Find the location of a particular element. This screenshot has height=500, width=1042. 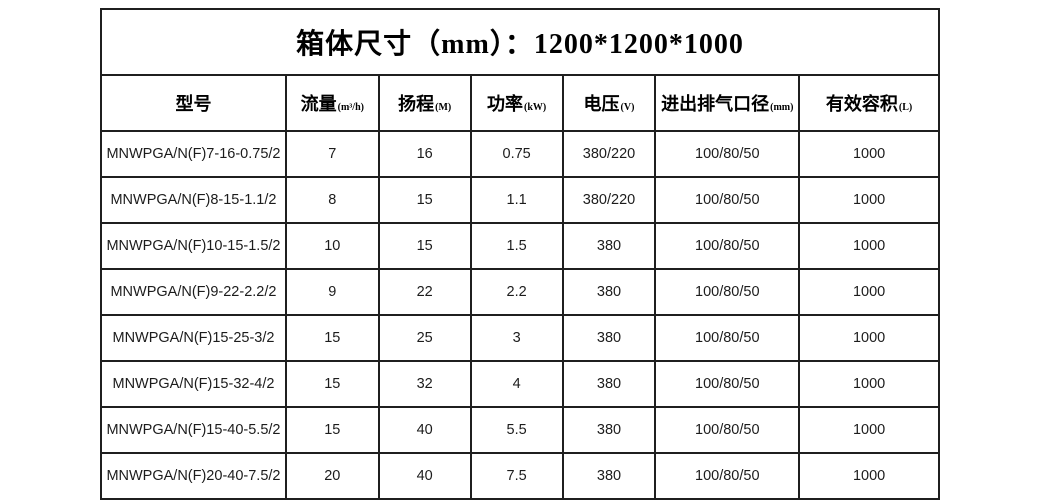

column-header-unit: (L) is located at coordinates (905, 107).